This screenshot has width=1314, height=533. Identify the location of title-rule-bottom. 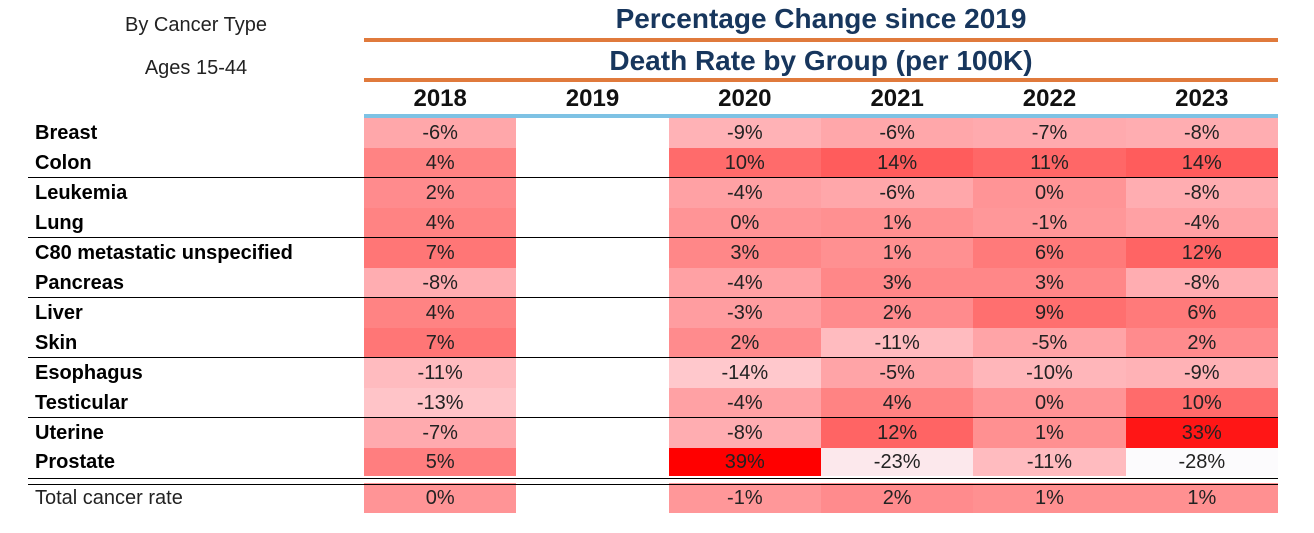
(821, 80).